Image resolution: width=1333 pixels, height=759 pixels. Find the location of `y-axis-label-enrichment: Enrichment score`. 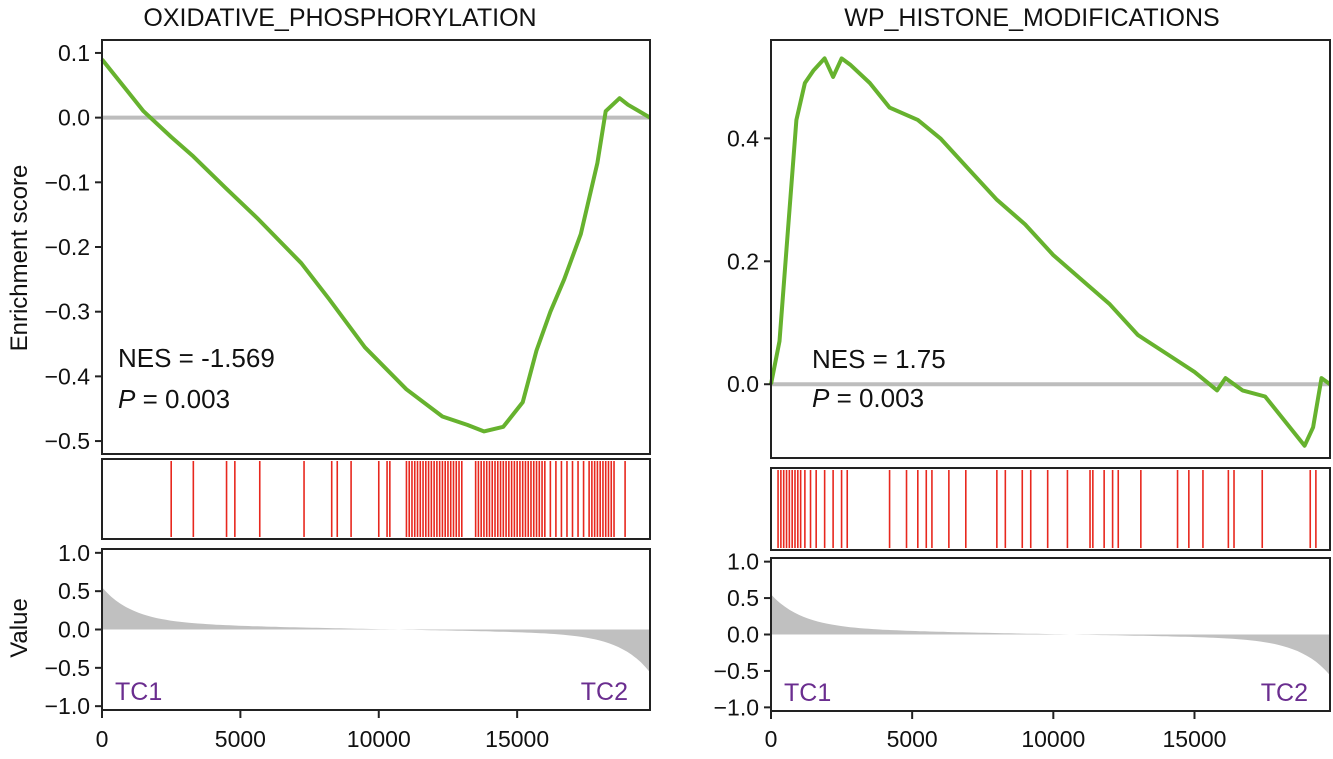

y-axis-label-enrichment: Enrichment score is located at coordinates (19, 258).